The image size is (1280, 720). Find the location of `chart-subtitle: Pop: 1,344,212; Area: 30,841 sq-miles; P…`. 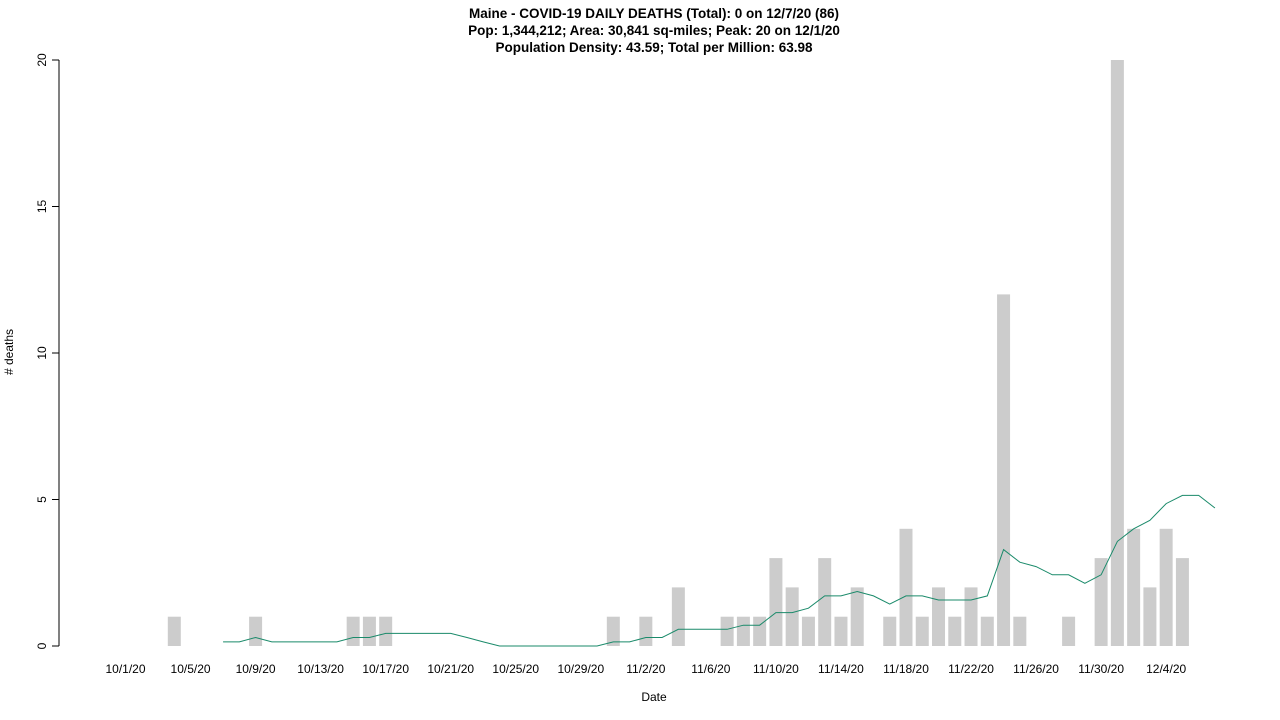

chart-subtitle: Pop: 1,344,212; Area: 30,841 sq-miles; P… is located at coordinates (654, 30).